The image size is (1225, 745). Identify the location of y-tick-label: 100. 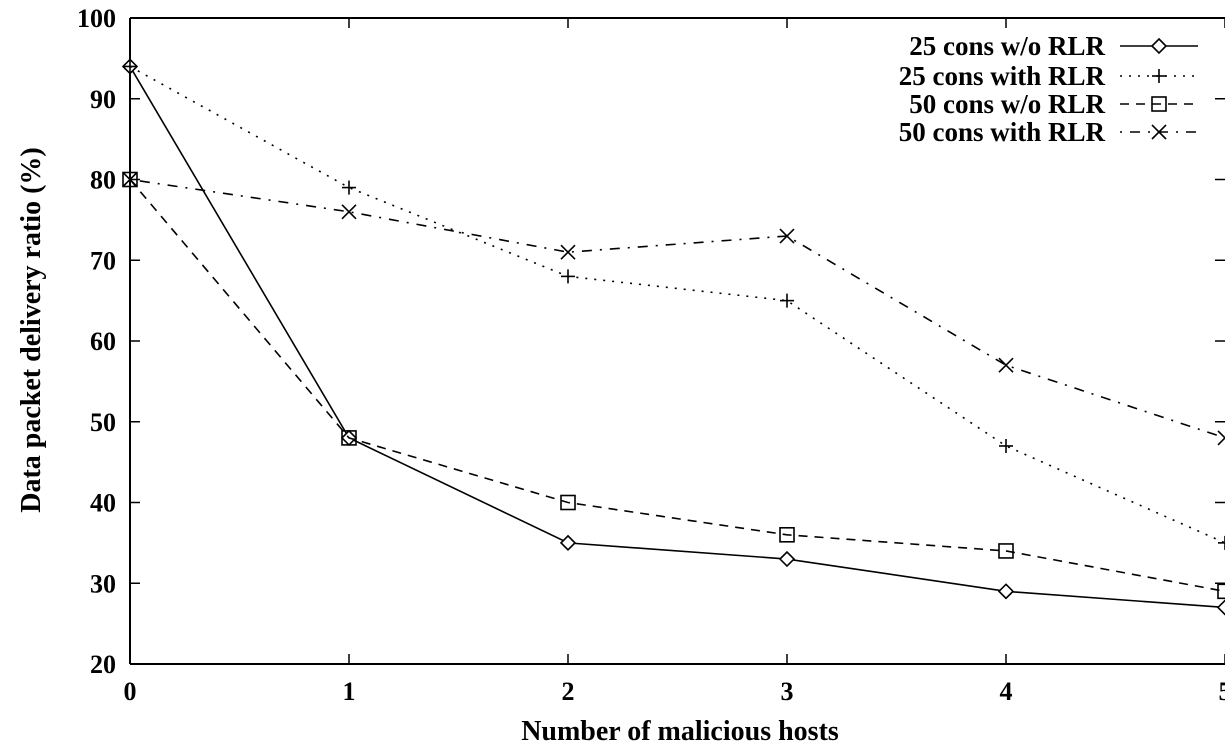
(96, 18).